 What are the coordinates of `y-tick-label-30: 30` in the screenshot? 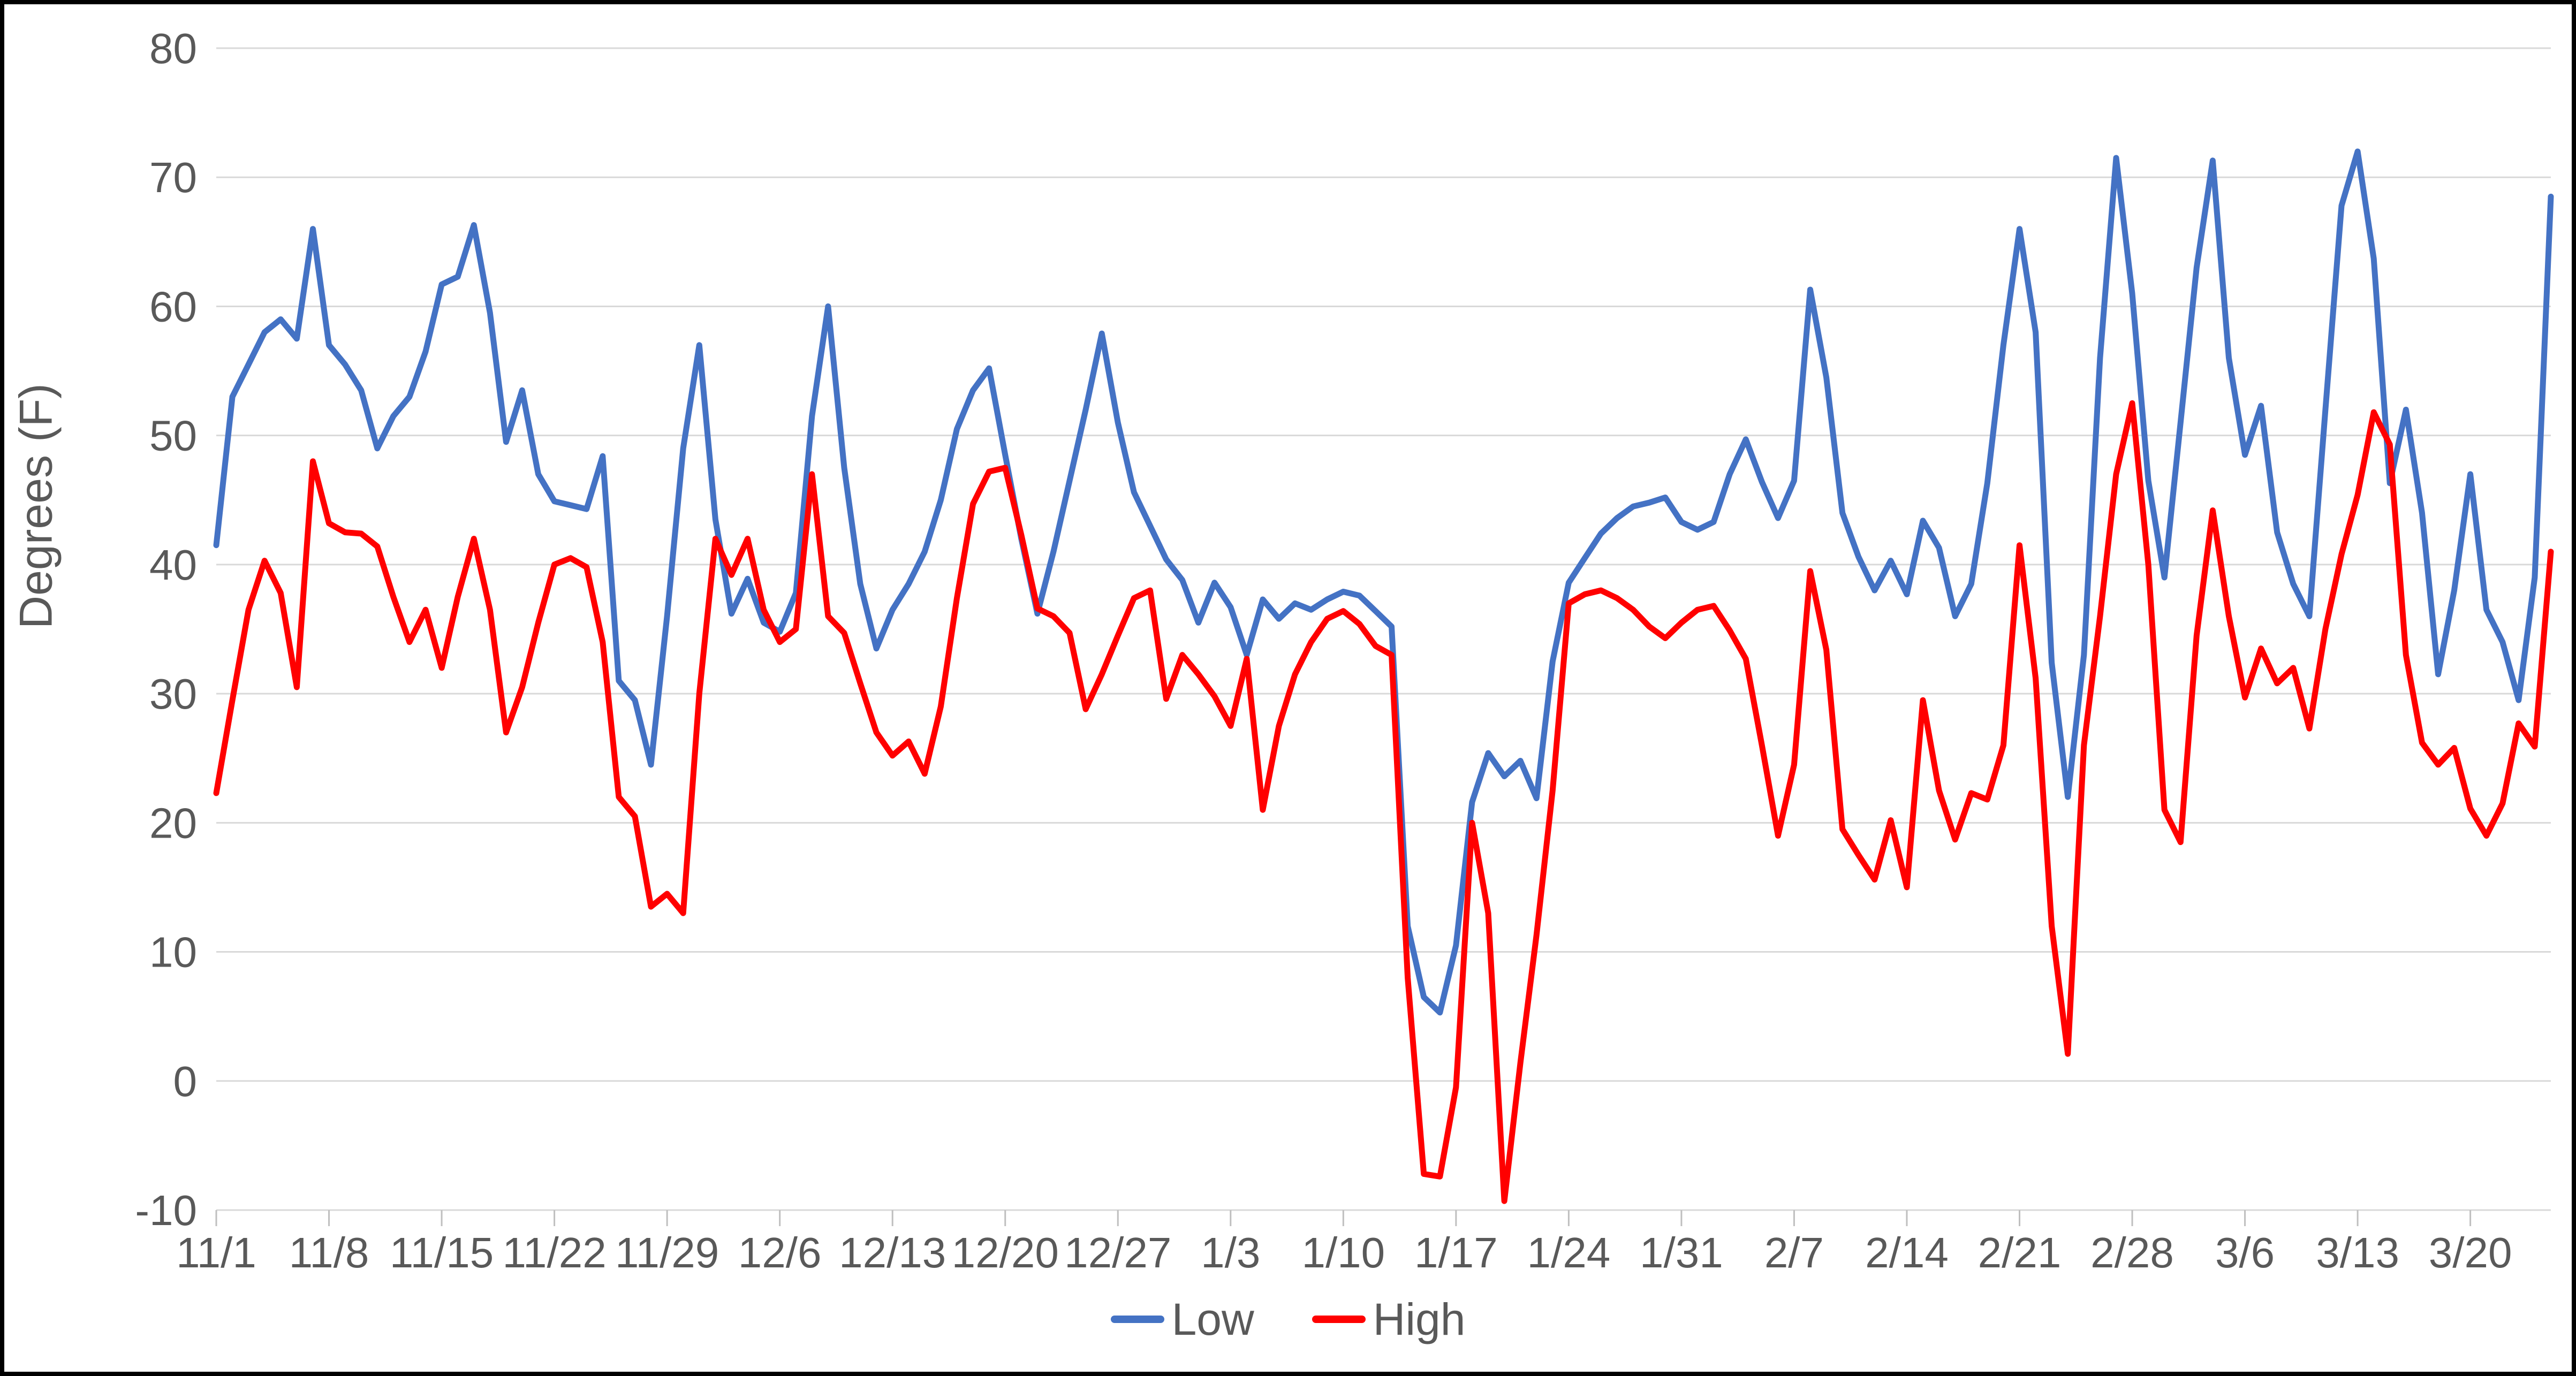 It's located at (173, 694).